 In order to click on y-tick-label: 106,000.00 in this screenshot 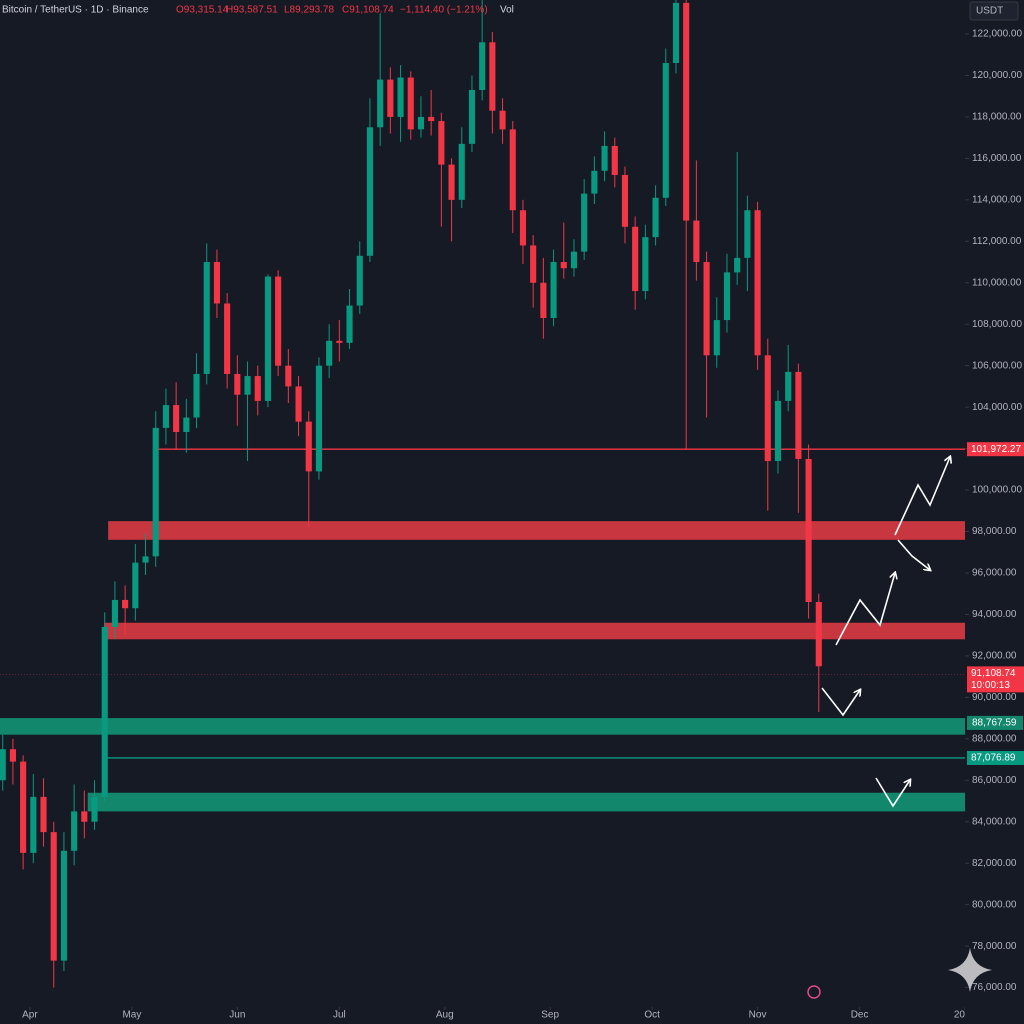, I will do `click(997, 365)`.